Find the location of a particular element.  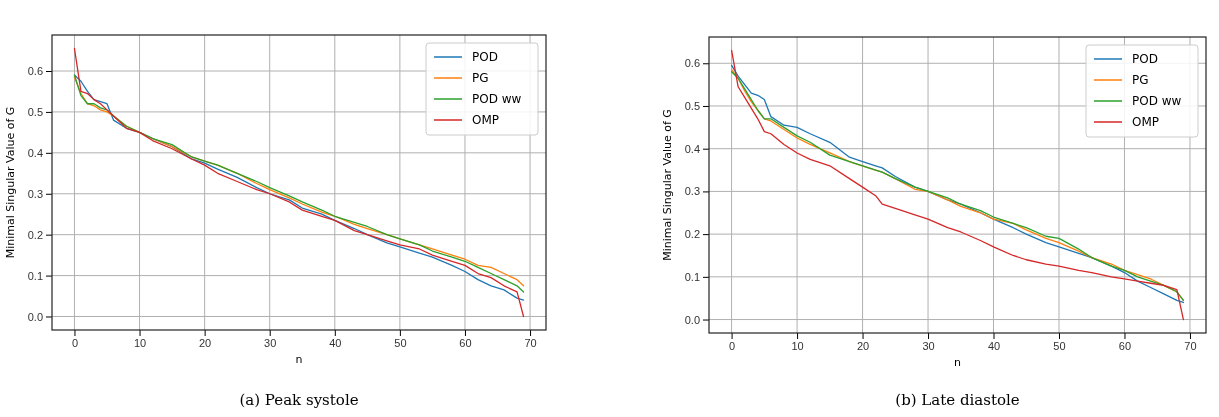

text: (a) Peak systole is located at coordinates (299, 400).